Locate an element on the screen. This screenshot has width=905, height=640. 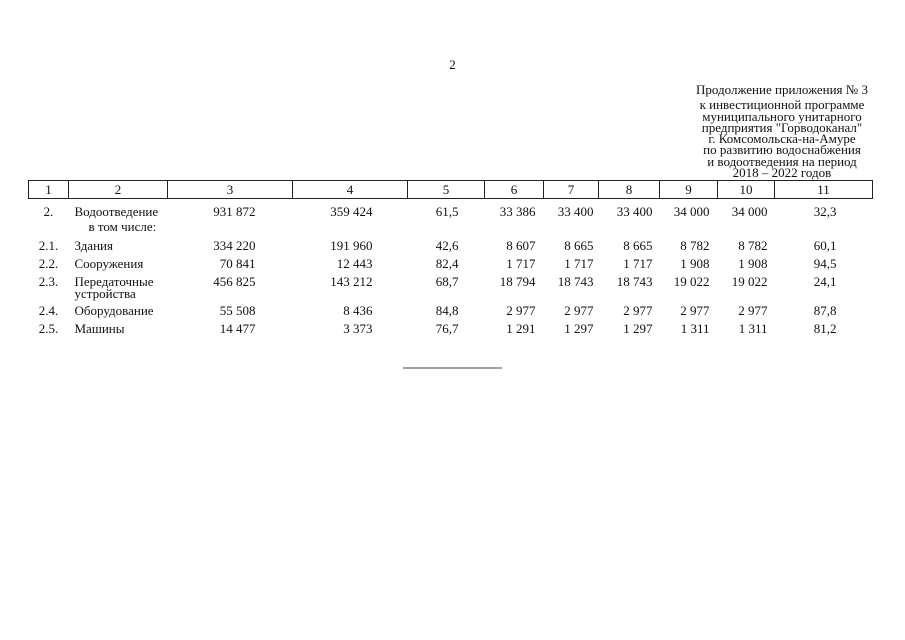
column-header: 7 is located at coordinates (571, 189).